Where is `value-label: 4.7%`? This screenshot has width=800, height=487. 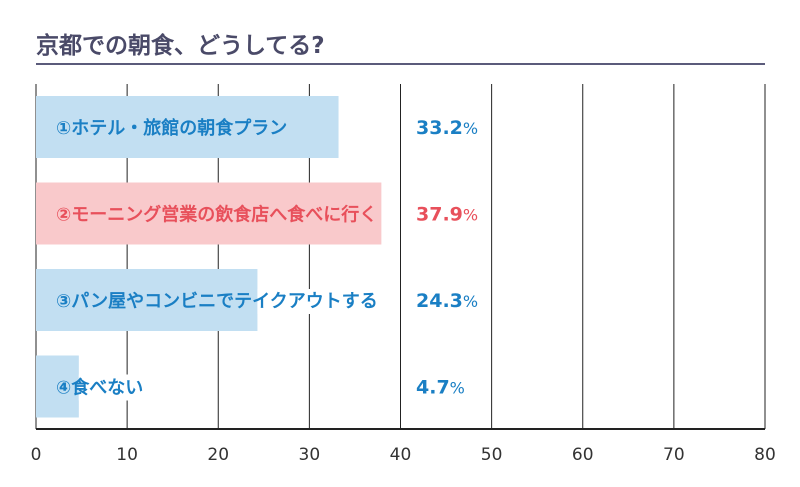
value-label: 4.7% is located at coordinates (440, 388).